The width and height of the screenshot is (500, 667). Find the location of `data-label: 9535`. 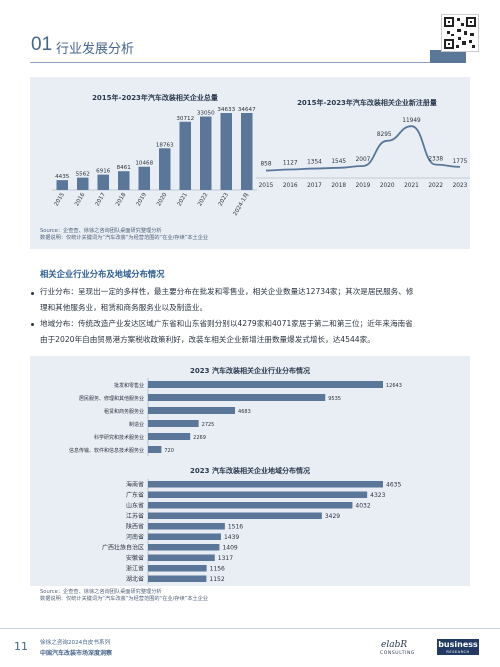

data-label: 9535 is located at coordinates (334, 399).